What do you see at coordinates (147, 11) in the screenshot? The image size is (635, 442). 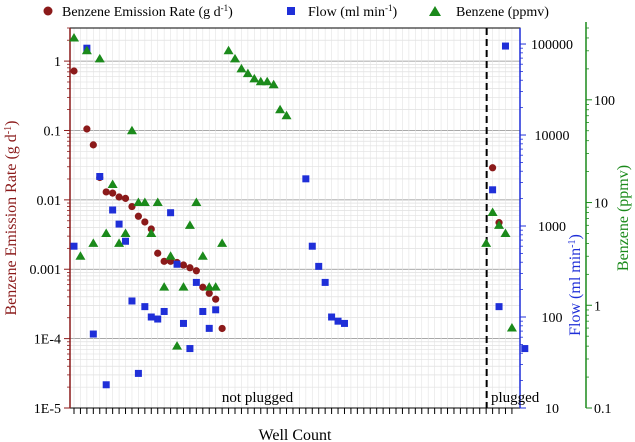 I see `legend-label-emission: Benzene Emission Rate (g d-1)` at bounding box center [147, 11].